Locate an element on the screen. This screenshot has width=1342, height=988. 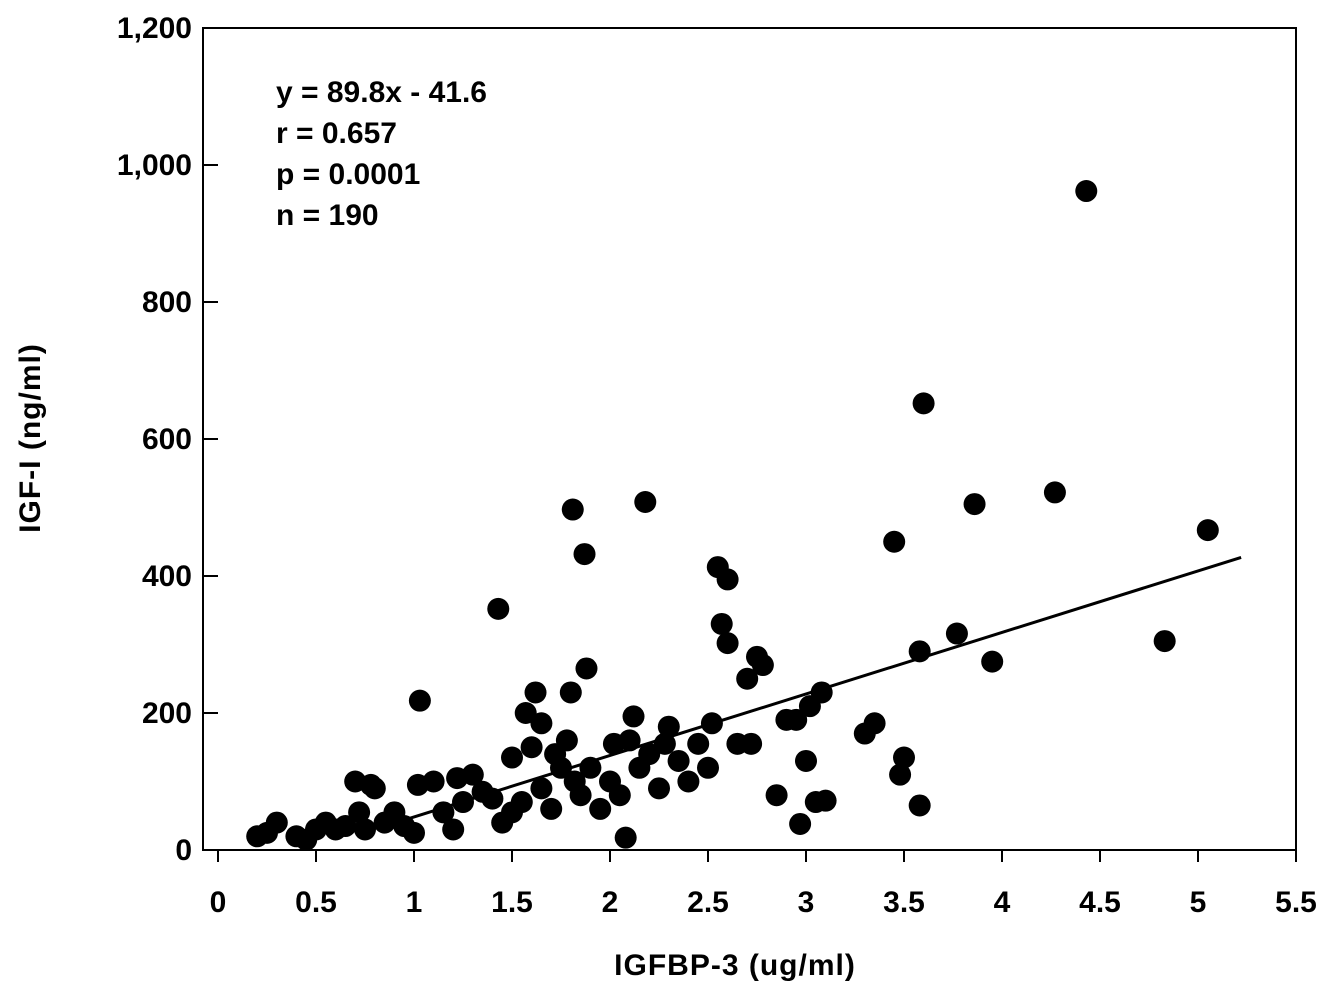
stat-annotation: r = 0.657 is located at coordinates (336, 133).